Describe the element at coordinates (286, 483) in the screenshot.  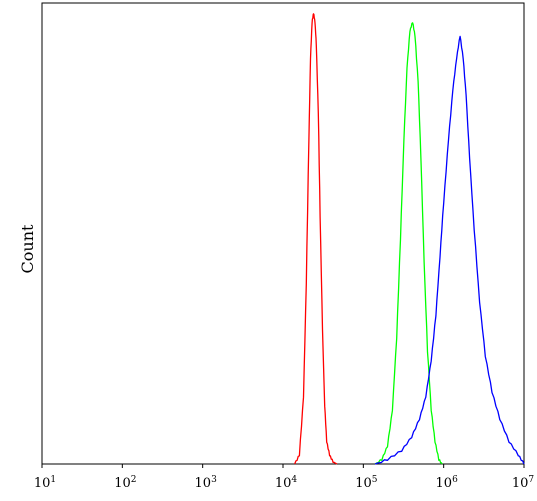
I see `x-tick-label: 104` at that location.